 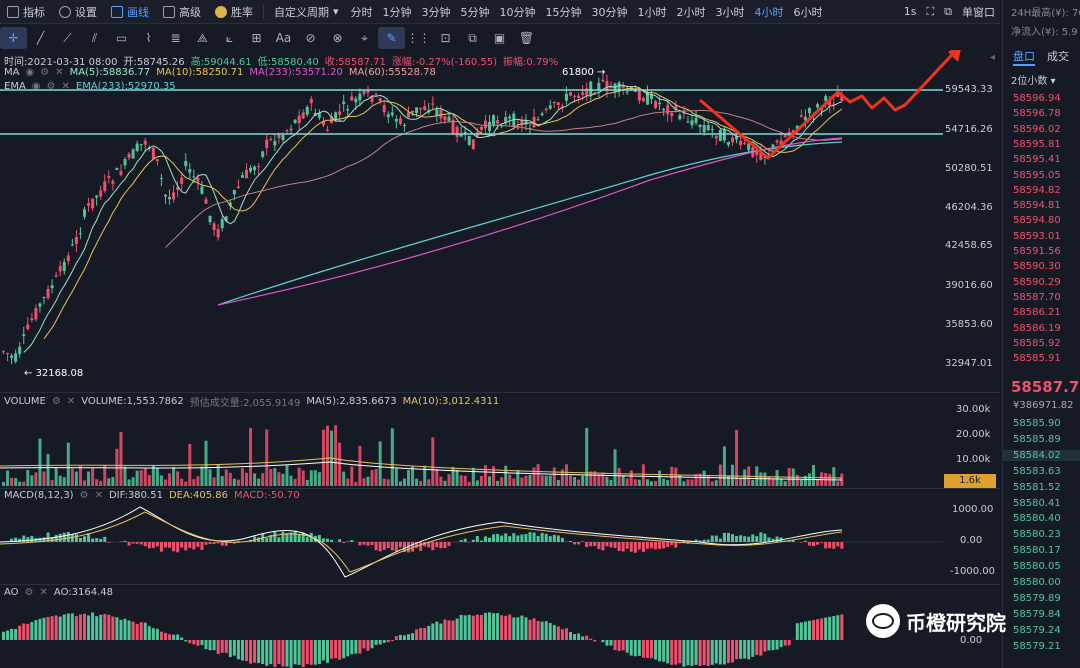 What do you see at coordinates (1037, 439) in the screenshot?
I see `bid-price: 58585.89` at bounding box center [1037, 439].